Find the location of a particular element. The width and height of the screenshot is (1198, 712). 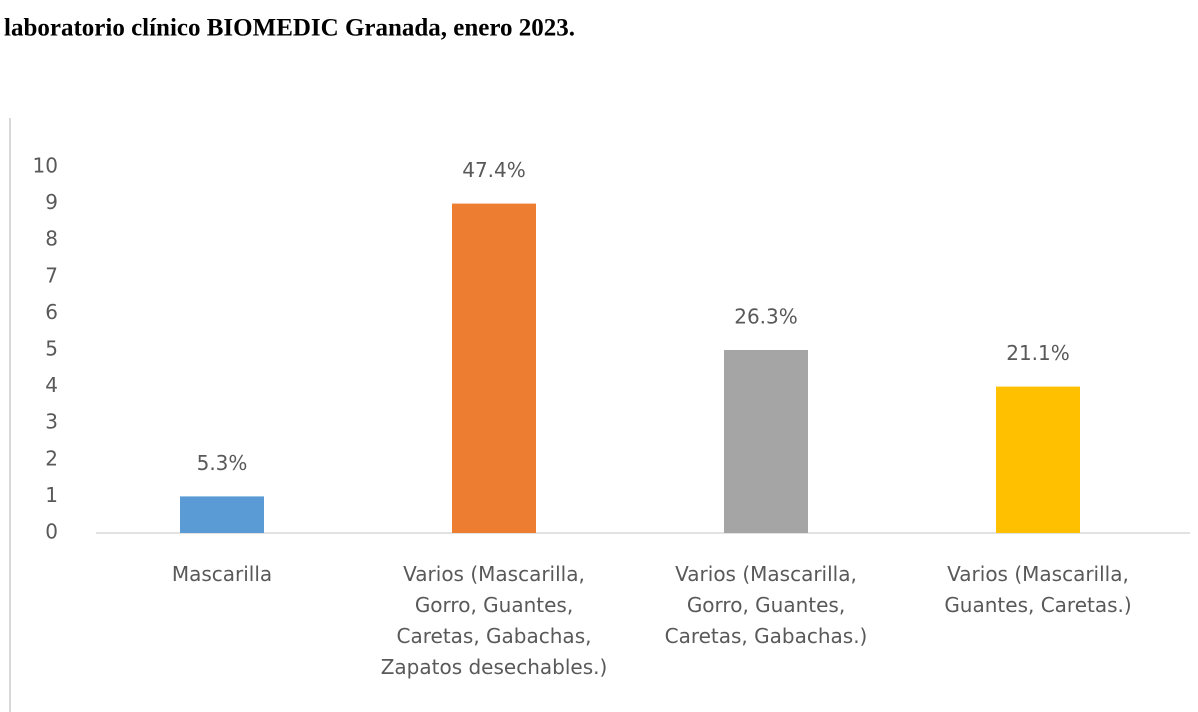

data-label: 47.4% is located at coordinates (494, 170).